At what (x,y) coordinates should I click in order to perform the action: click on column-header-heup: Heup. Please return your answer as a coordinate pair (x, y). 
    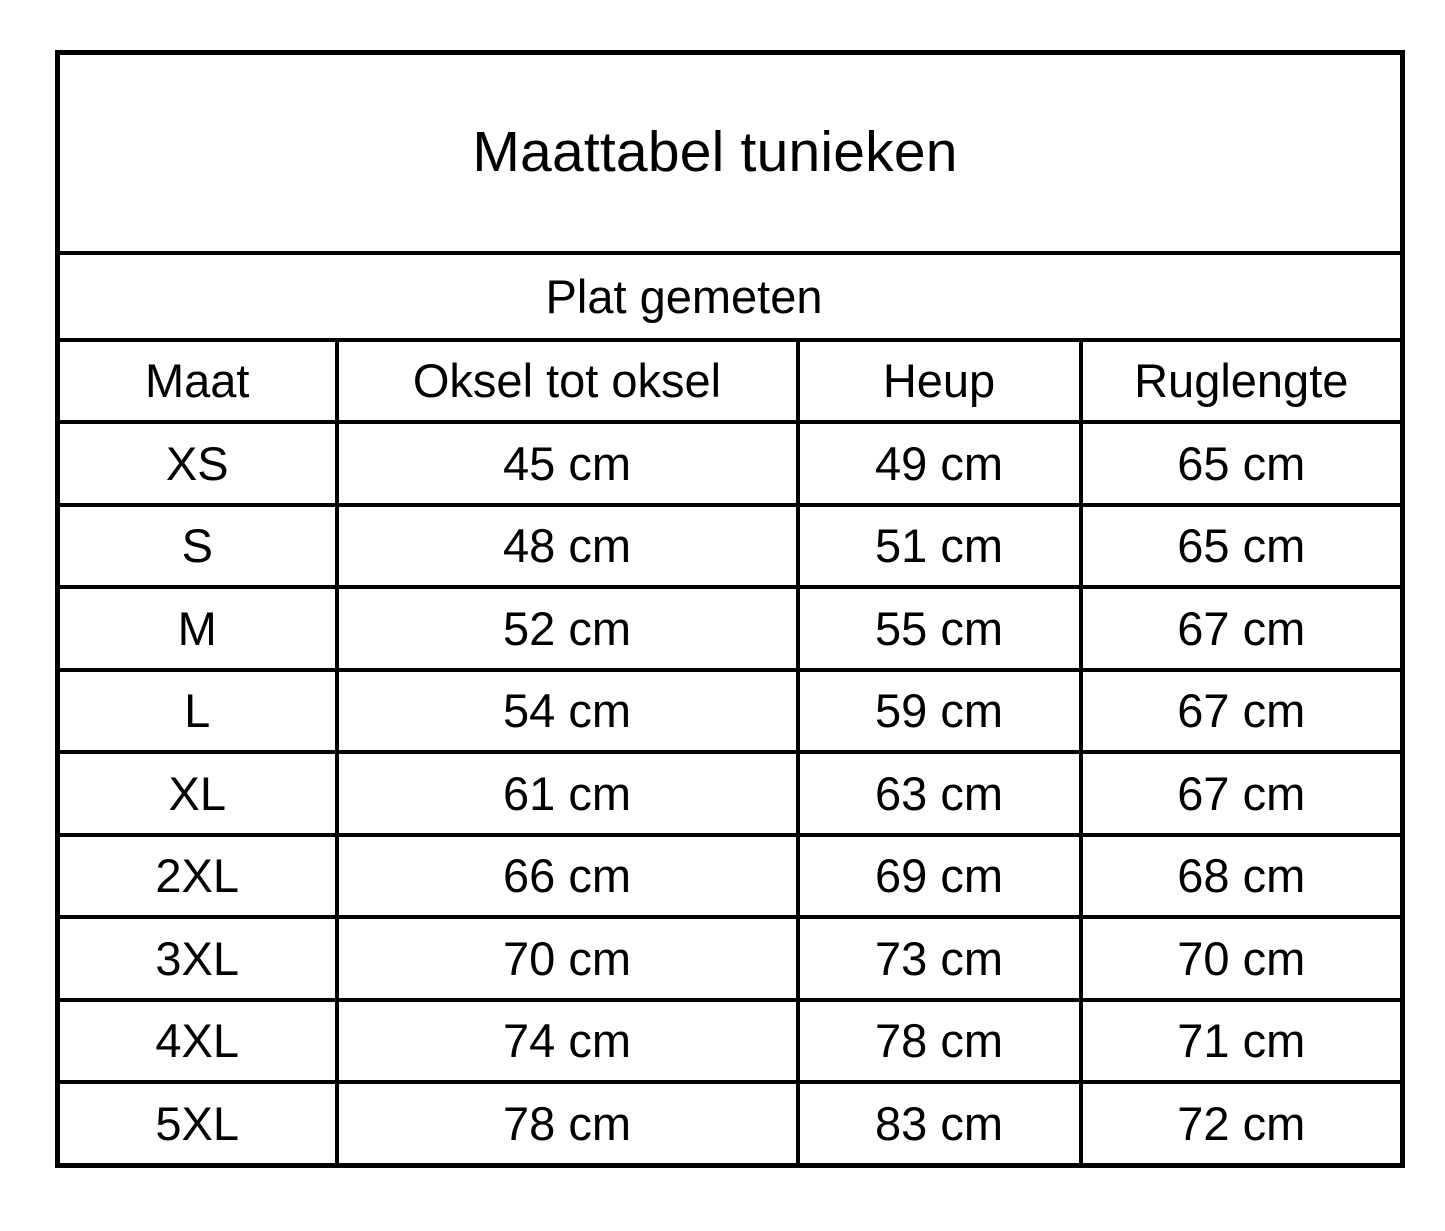
    Looking at the image, I should click on (939, 381).